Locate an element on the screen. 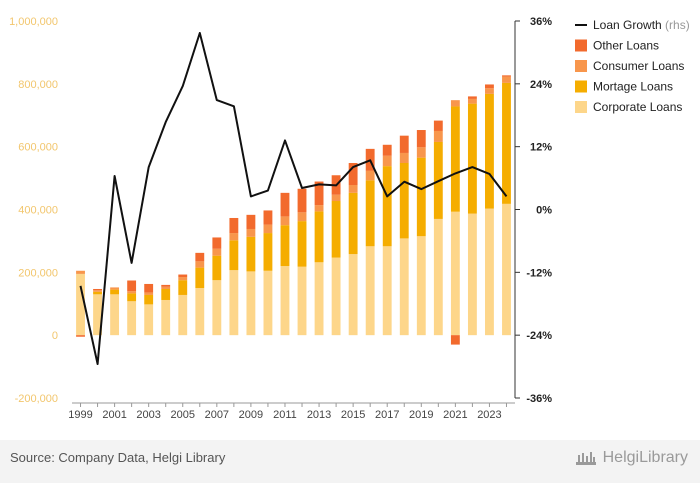  left-tick-label: 200,000 is located at coordinates (38, 273).